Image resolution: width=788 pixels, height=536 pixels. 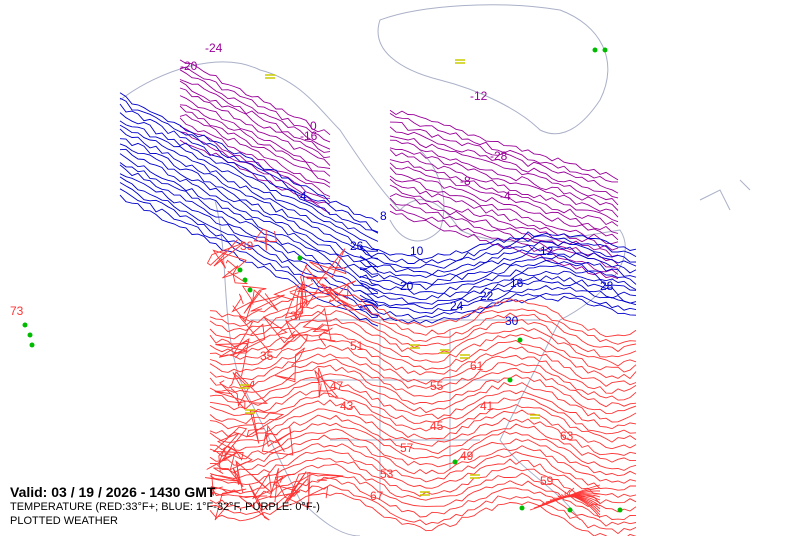 What do you see at coordinates (407, 448) in the screenshot?
I see `contour-label: 57` at bounding box center [407, 448].